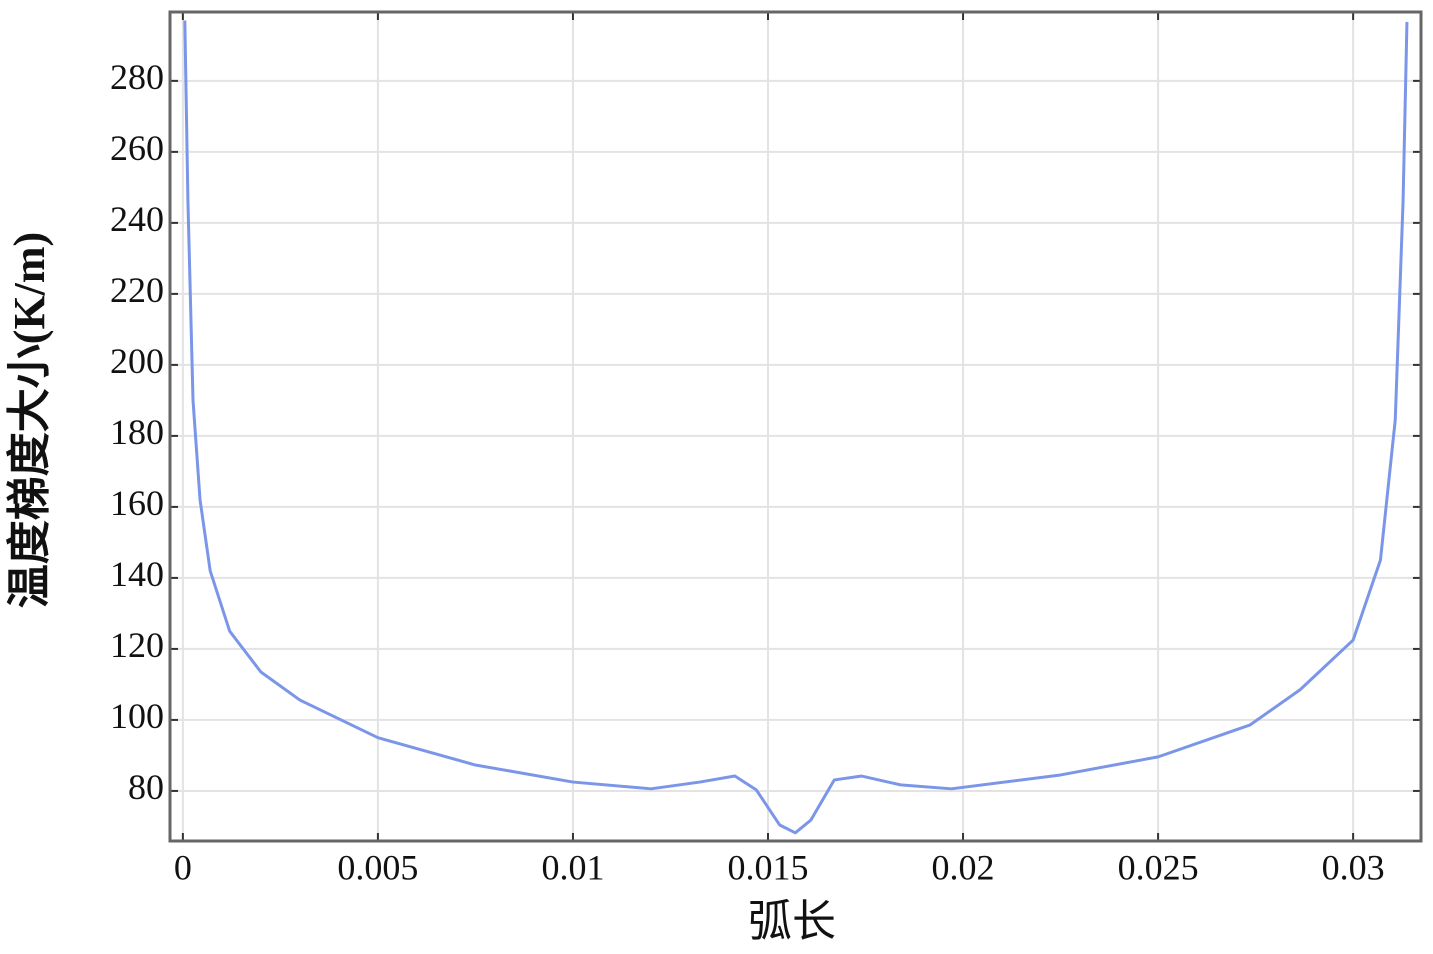 The width and height of the screenshot is (1433, 954). I want to click on y-tick-label: 220, so click(137, 290).